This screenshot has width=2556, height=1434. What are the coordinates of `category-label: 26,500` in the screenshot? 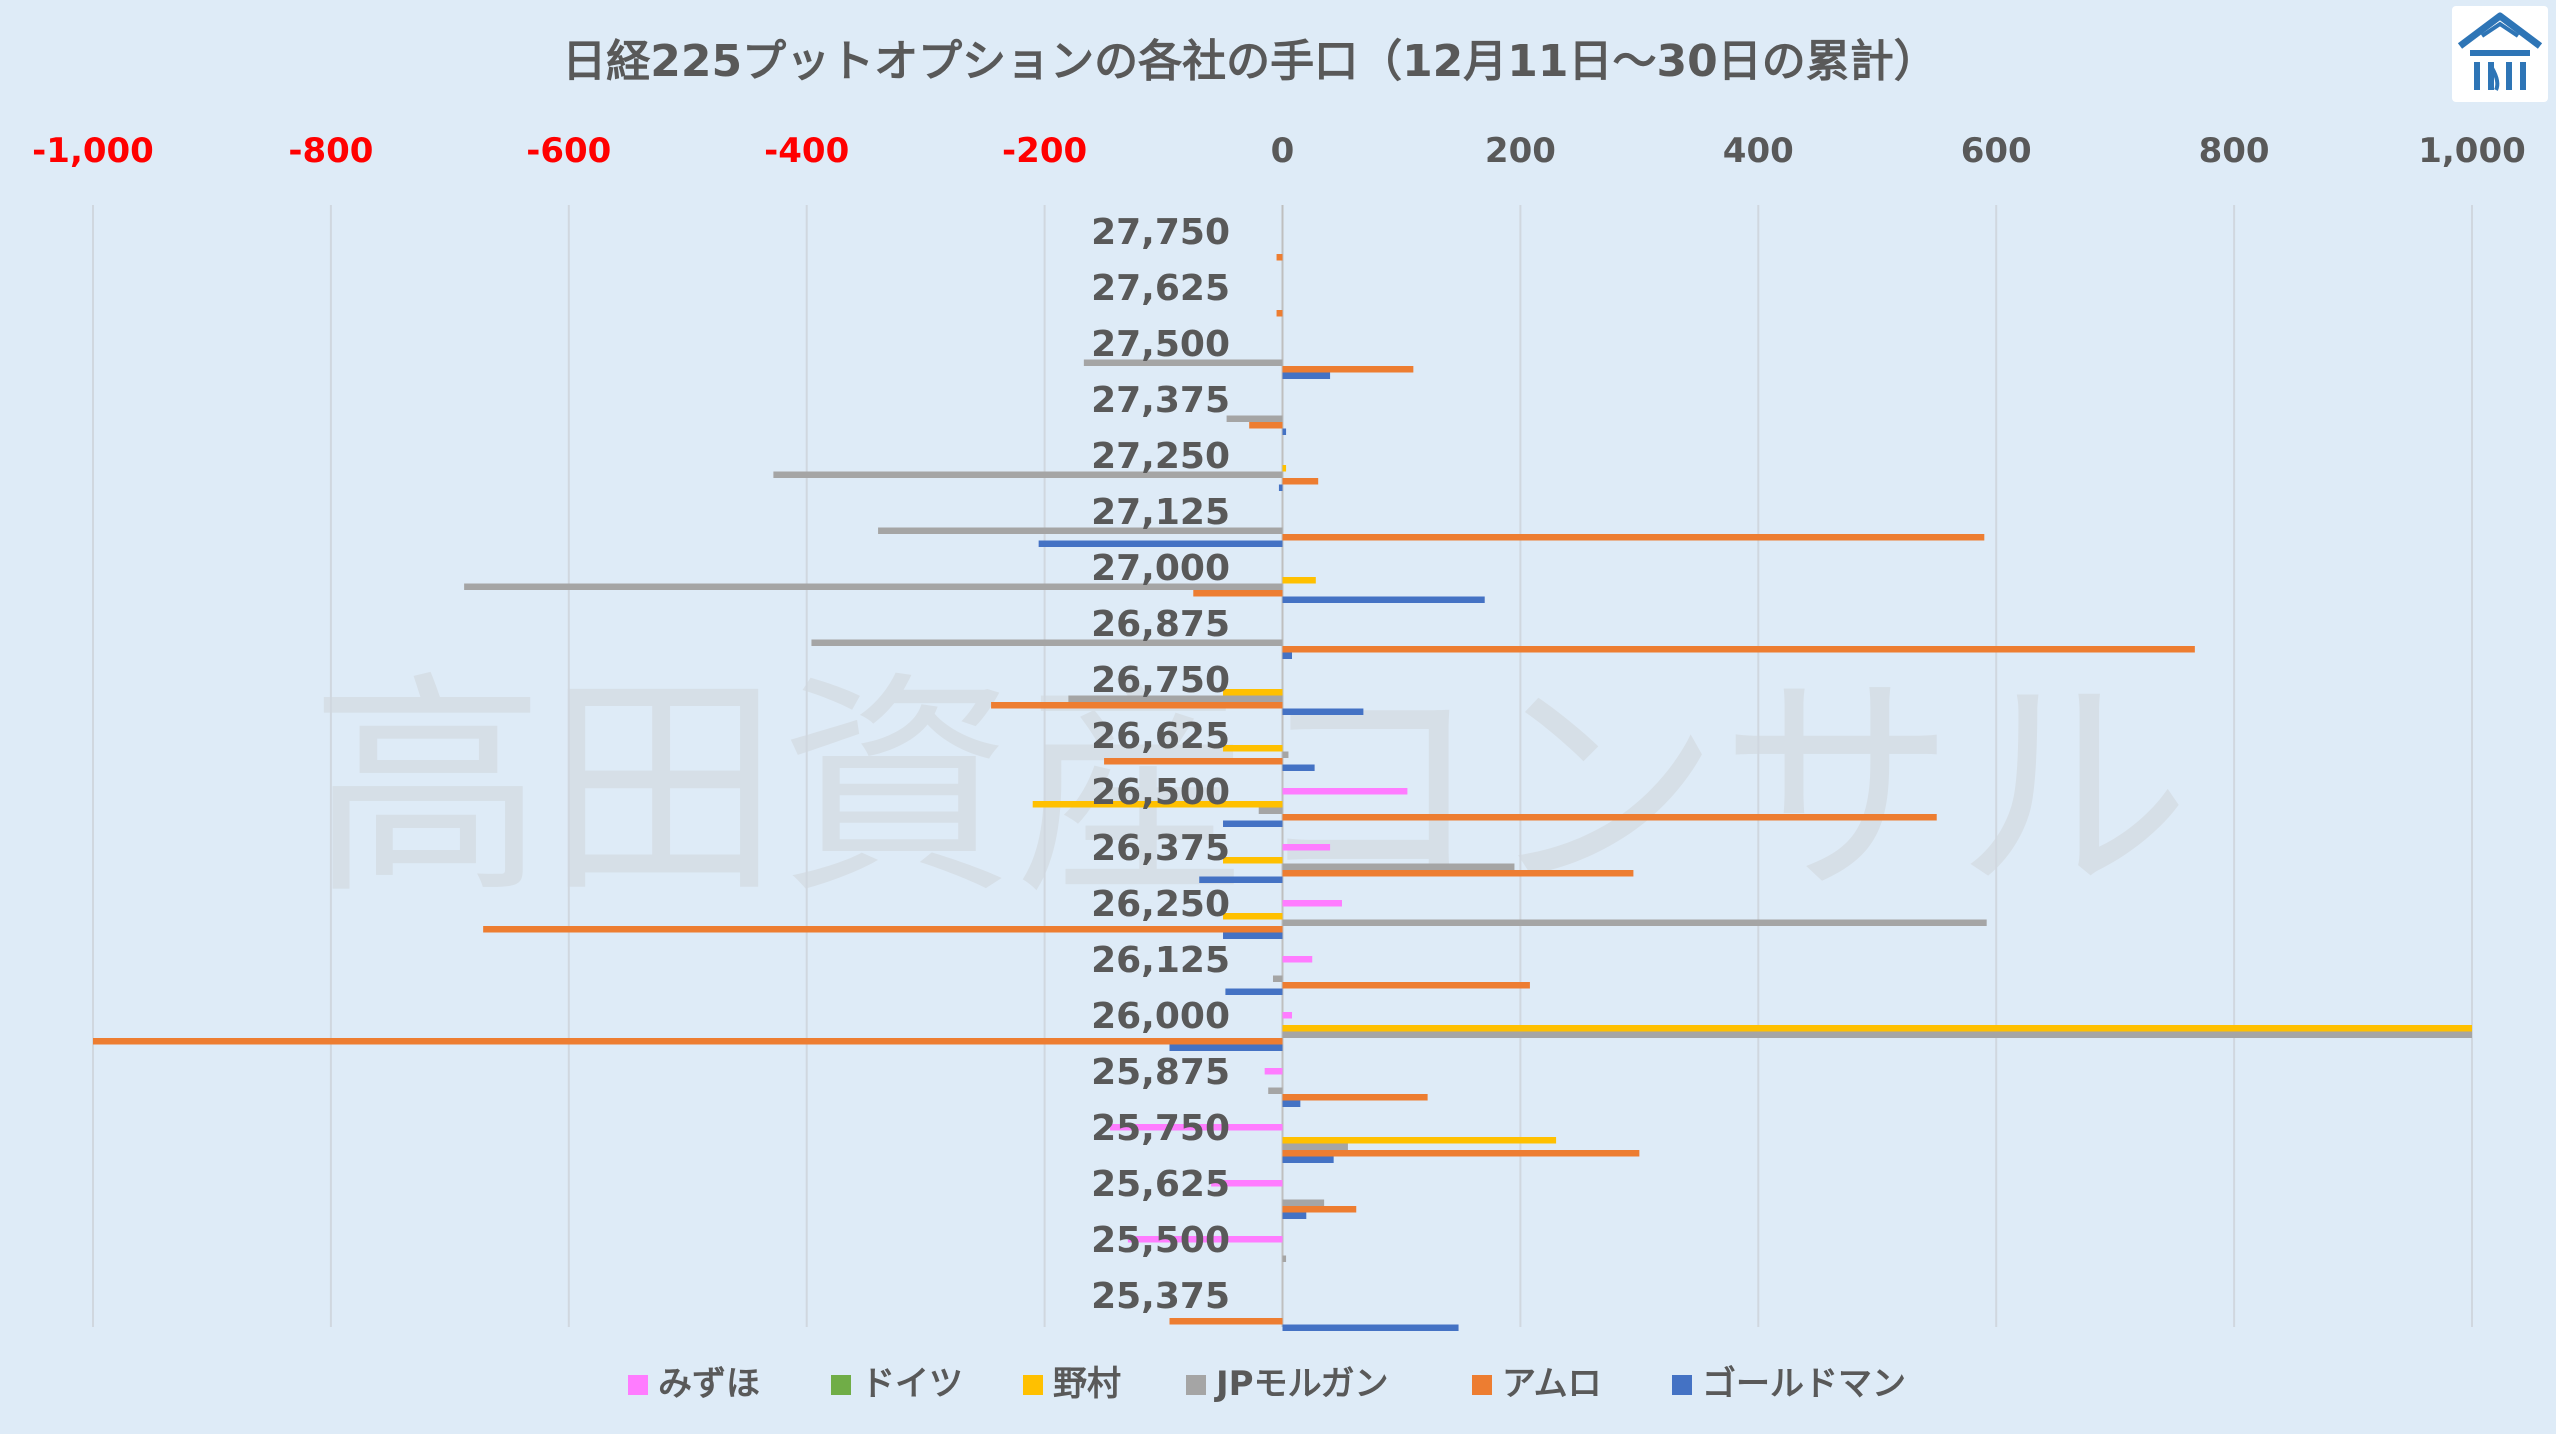 It's located at (1160, 792).